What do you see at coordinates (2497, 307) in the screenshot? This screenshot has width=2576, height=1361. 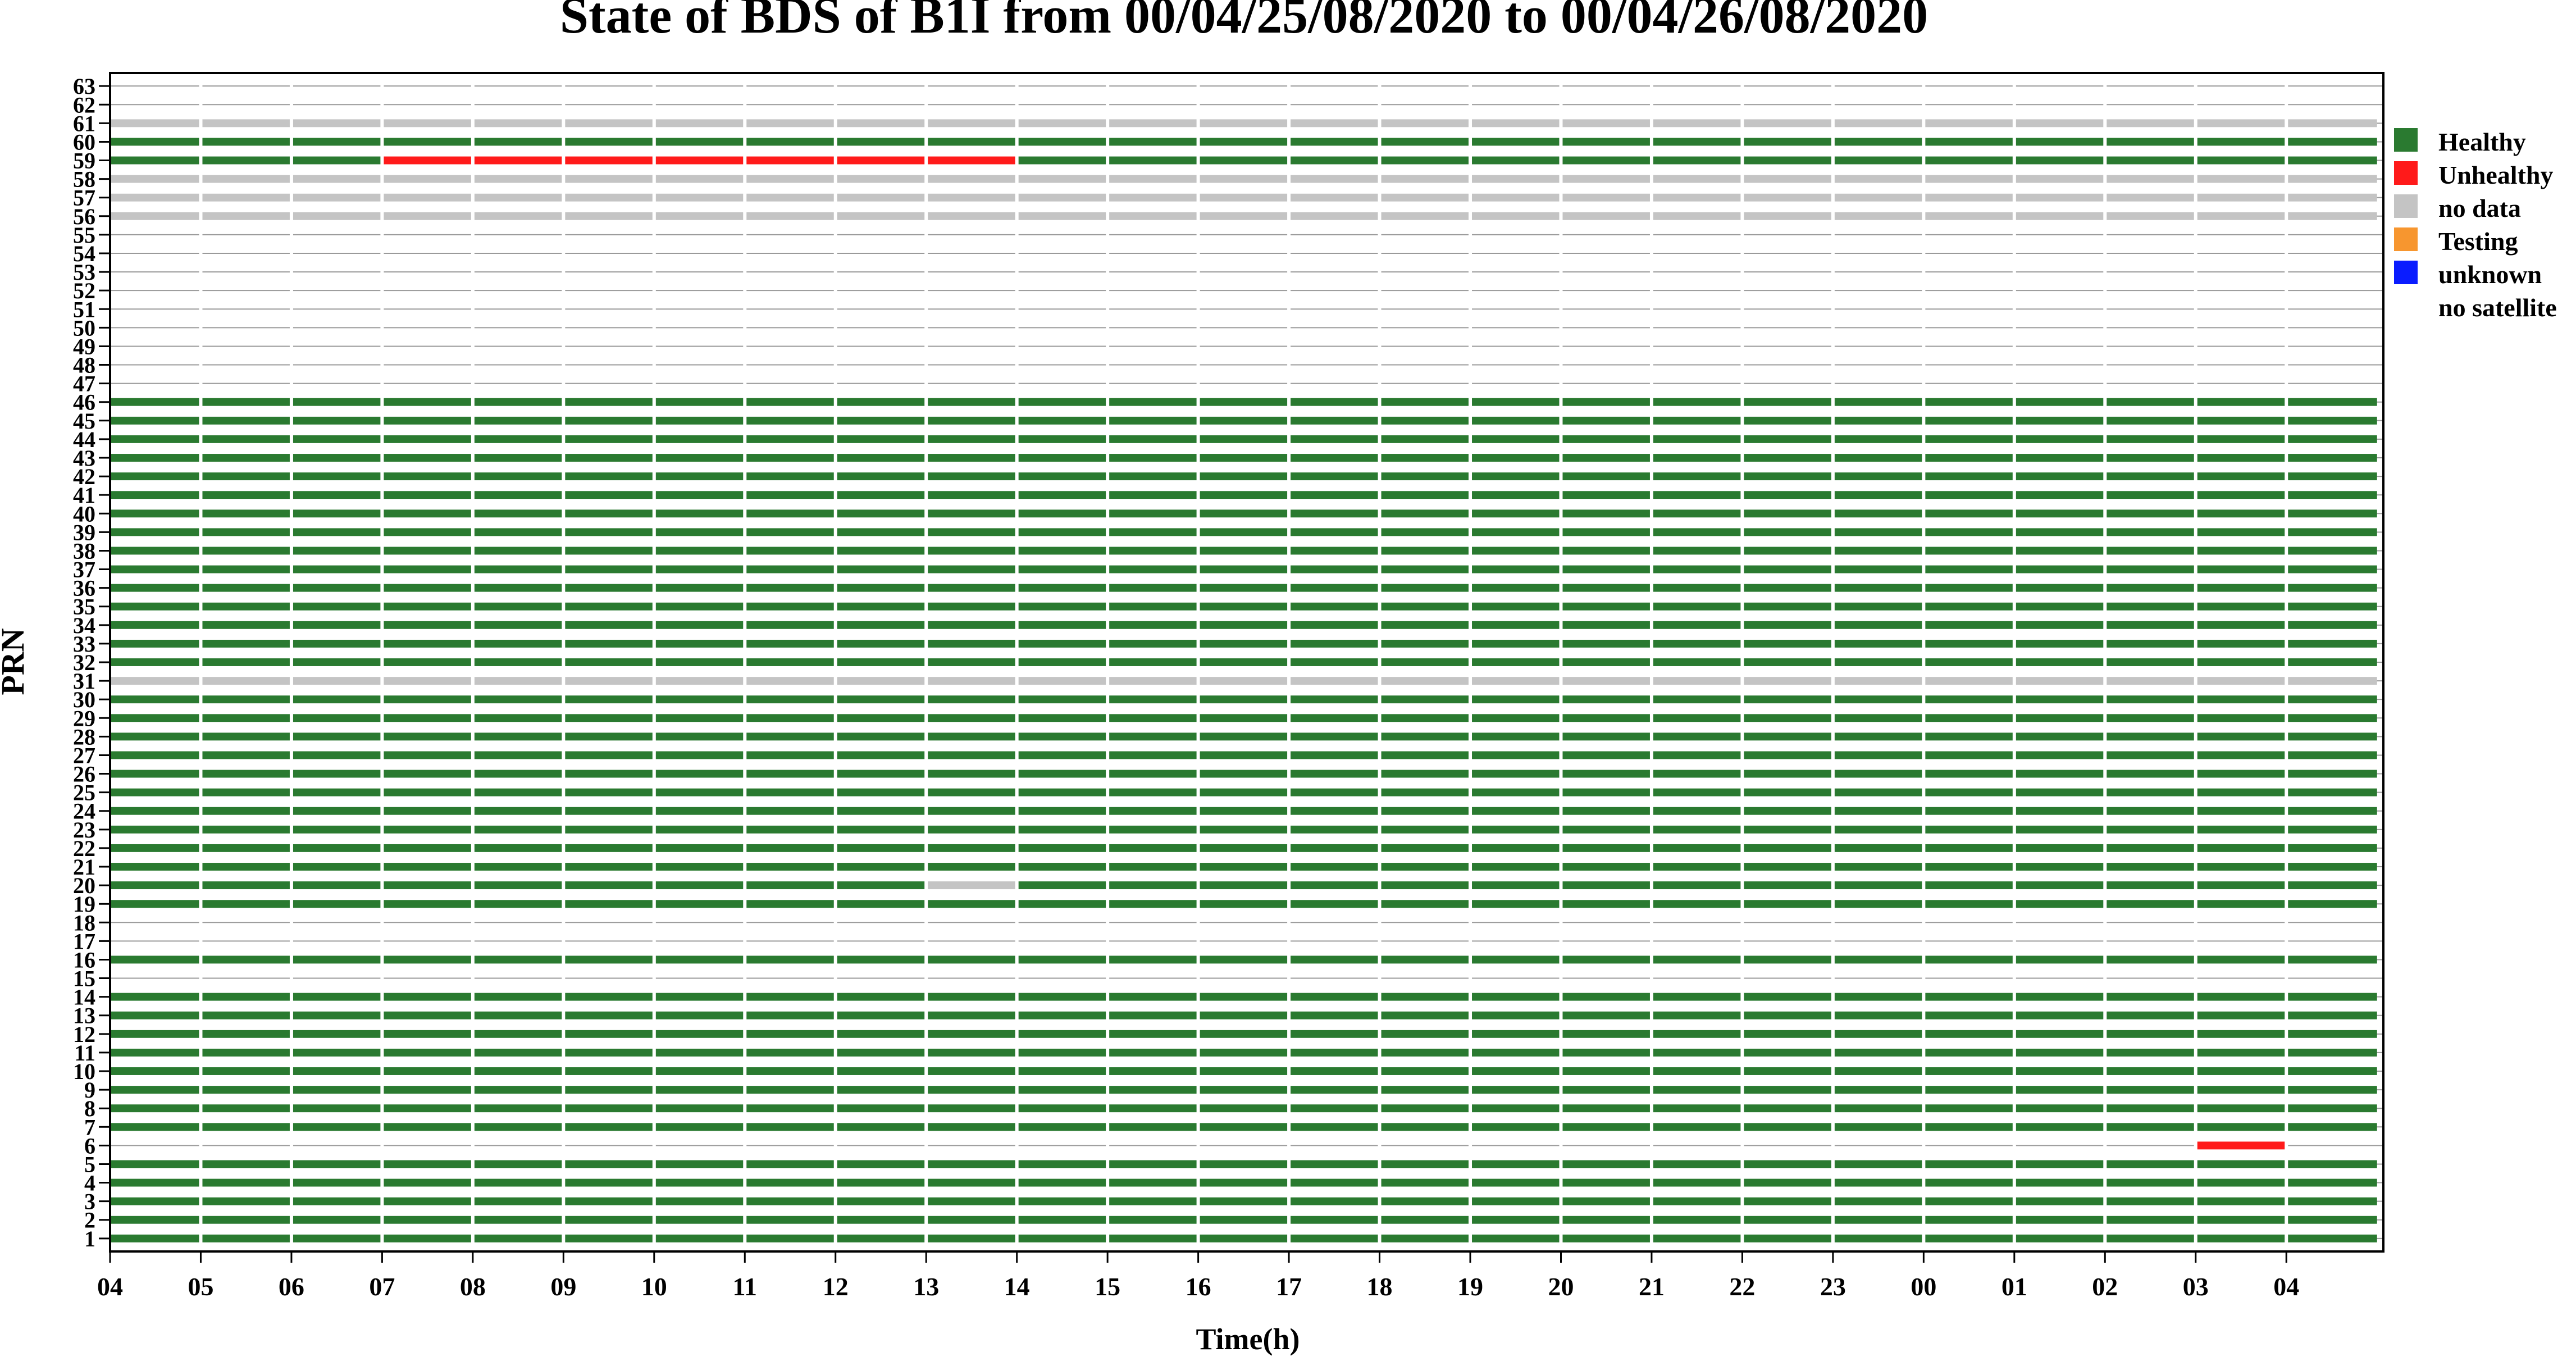 I see `legend-label-5: no satellite` at bounding box center [2497, 307].